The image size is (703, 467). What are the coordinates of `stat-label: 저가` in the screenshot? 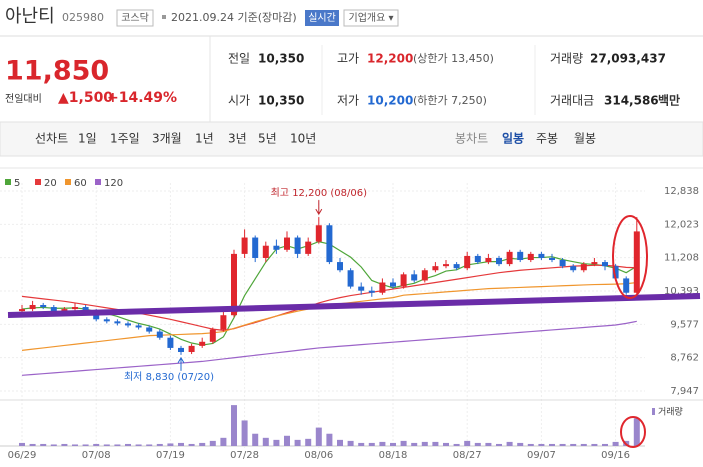 It's located at (348, 101).